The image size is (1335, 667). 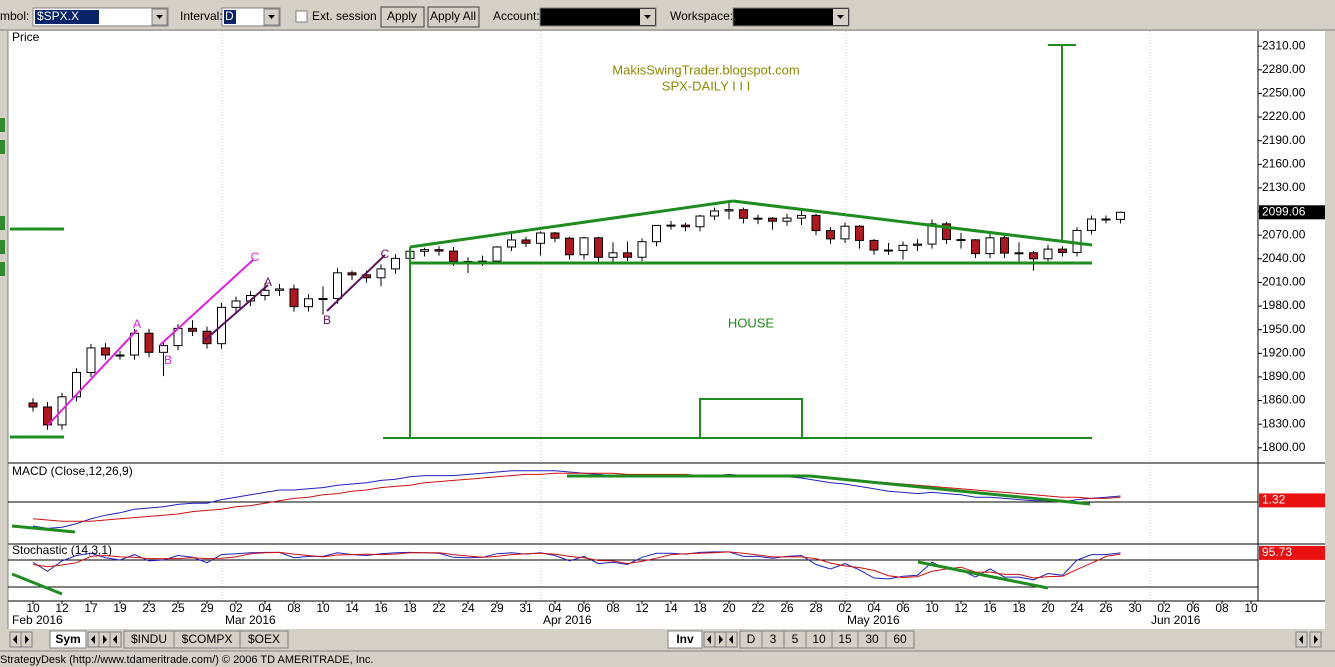 I want to click on x-tick-label: 26, so click(x=787, y=608).